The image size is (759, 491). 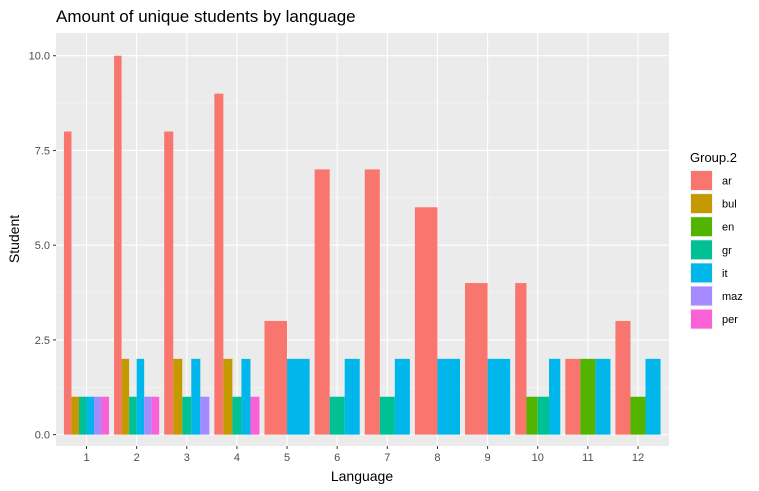 What do you see at coordinates (337, 458) in the screenshot?
I see `x-tick-label: 6` at bounding box center [337, 458].